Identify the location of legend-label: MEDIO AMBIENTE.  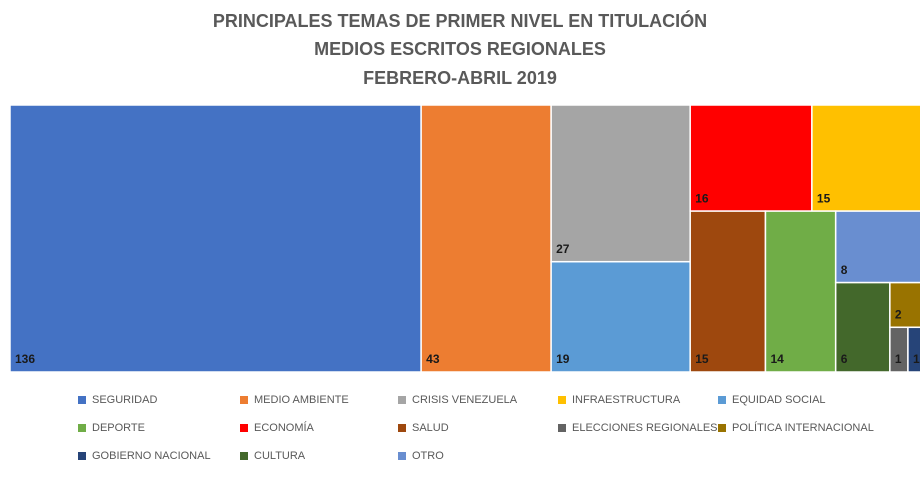
(301, 400).